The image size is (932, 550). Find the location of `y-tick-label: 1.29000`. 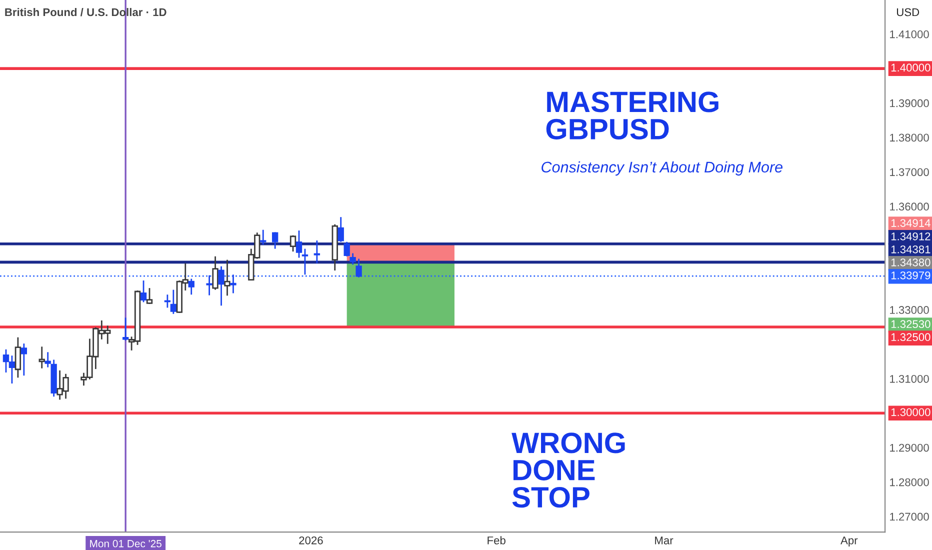

y-tick-label: 1.29000 is located at coordinates (909, 448).